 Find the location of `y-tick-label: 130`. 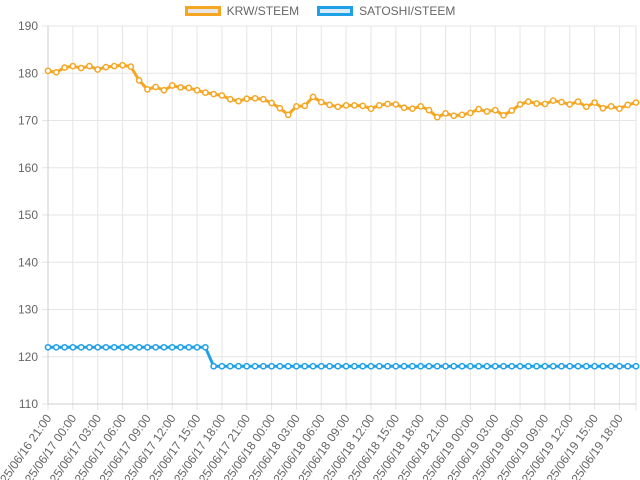

y-tick-label: 130 is located at coordinates (28, 310).